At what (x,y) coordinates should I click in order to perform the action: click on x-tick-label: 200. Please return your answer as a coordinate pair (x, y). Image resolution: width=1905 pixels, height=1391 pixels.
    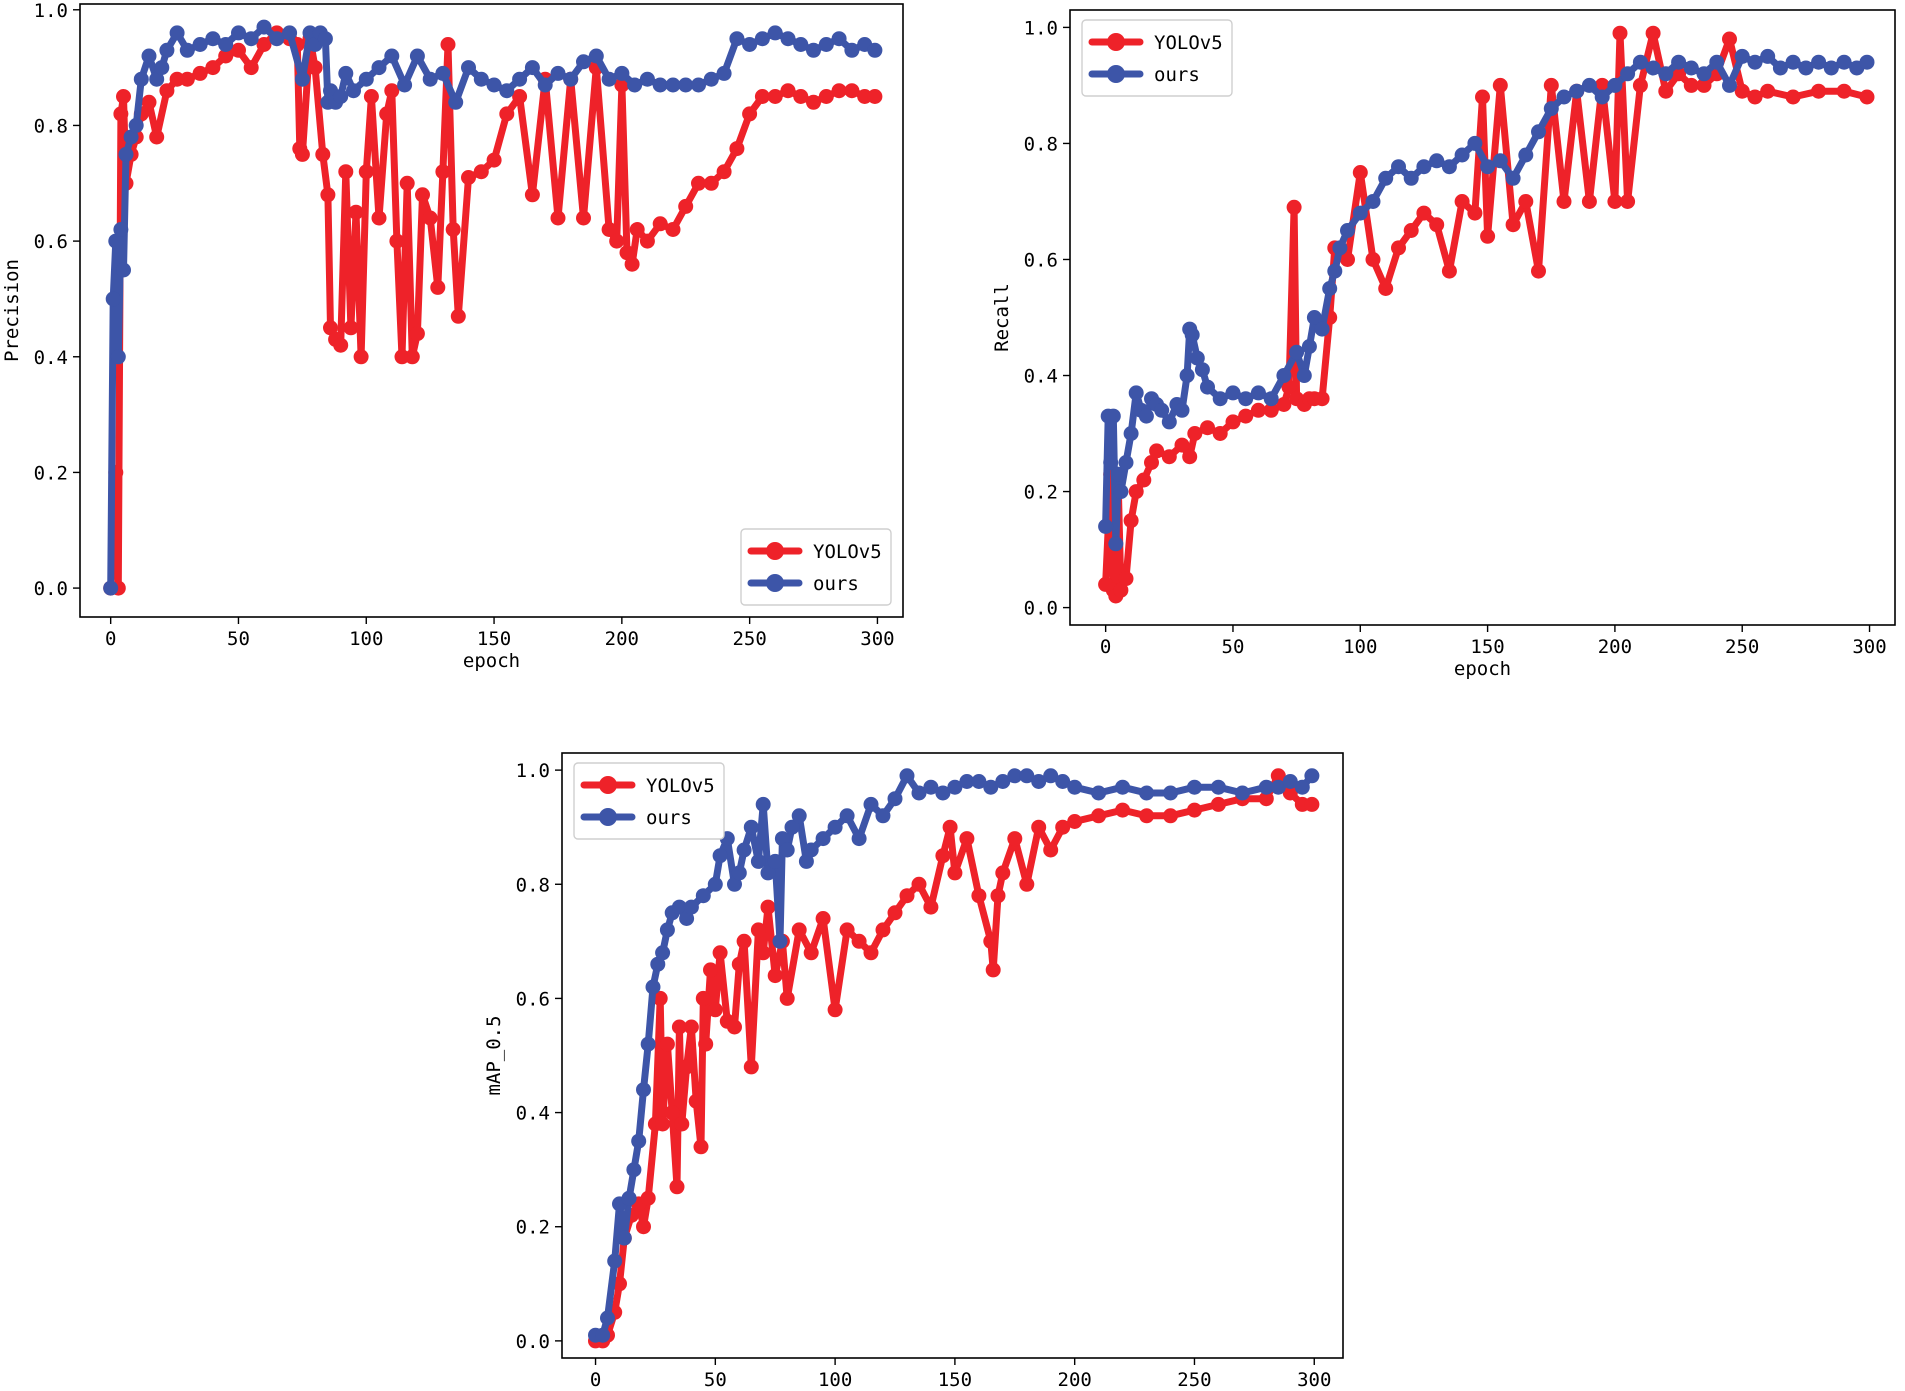
    Looking at the image, I should click on (622, 639).